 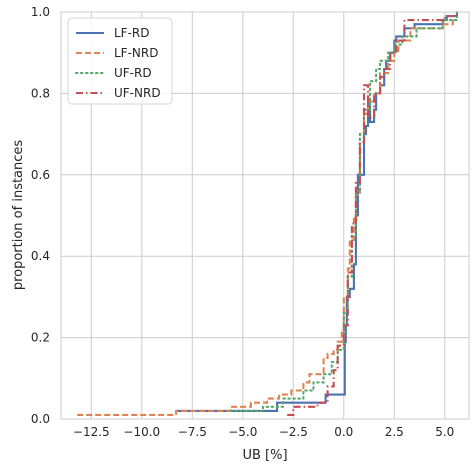 What do you see at coordinates (40, 338) in the screenshot?
I see `y-tick-label: 0.2` at bounding box center [40, 338].